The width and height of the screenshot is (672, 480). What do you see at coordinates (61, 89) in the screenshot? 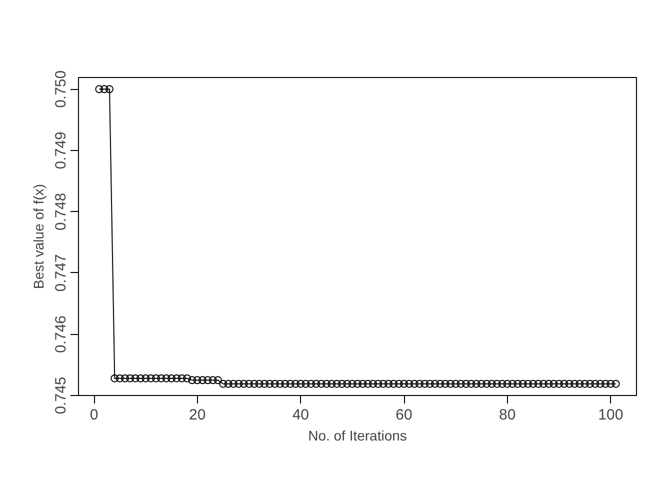
I see `y-tick-label: 0.750` at bounding box center [61, 89].